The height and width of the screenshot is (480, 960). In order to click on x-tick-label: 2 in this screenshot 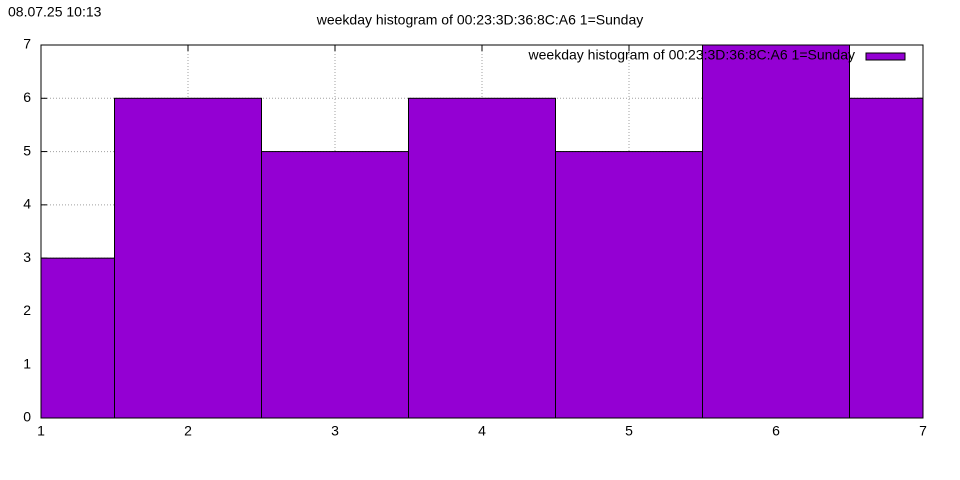, I will do `click(188, 431)`.